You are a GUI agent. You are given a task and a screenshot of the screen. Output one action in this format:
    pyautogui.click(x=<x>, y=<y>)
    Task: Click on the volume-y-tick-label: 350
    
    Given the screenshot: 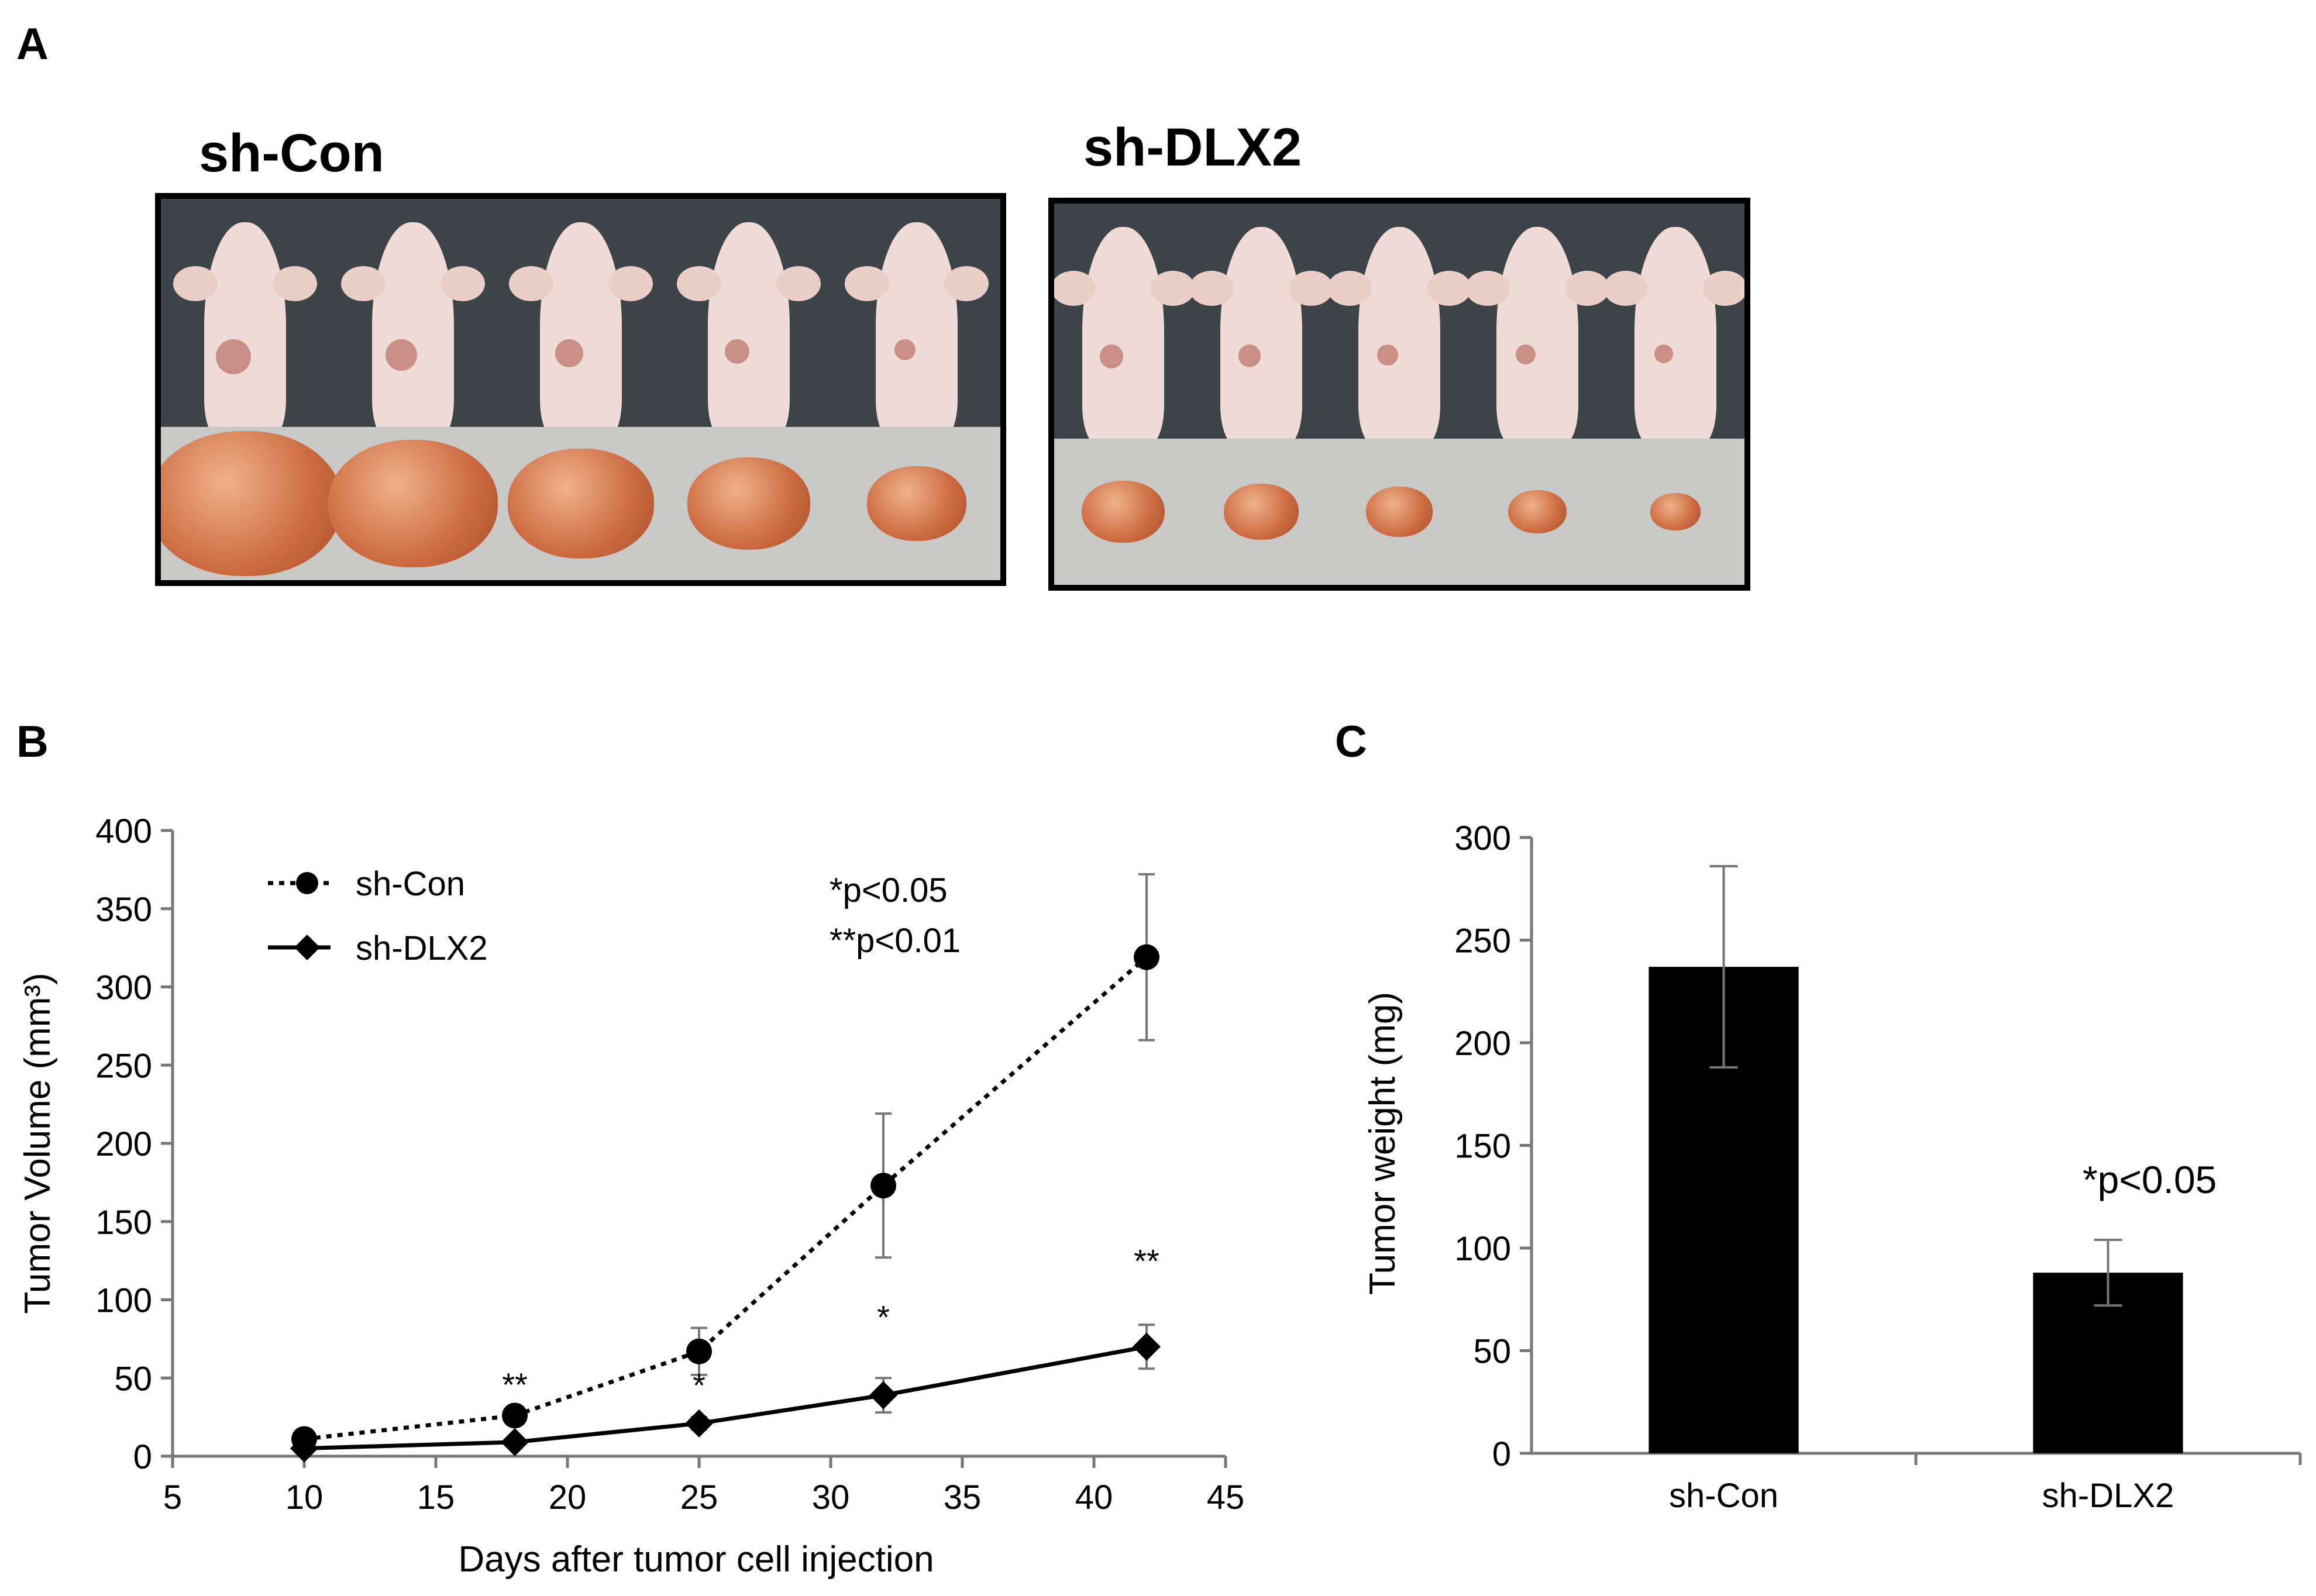 What is the action you would take?
    pyautogui.click(x=123, y=910)
    